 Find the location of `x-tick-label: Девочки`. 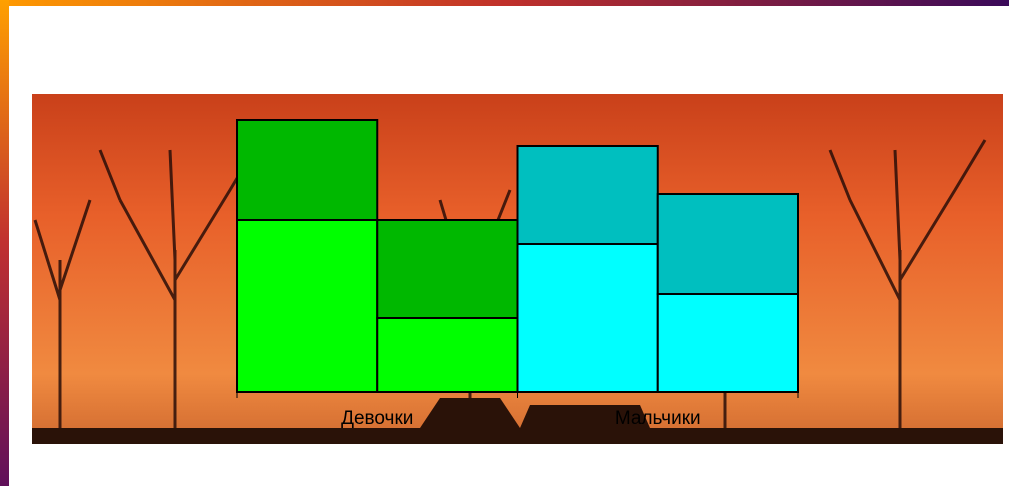

x-tick-label: Девочки is located at coordinates (377, 418).